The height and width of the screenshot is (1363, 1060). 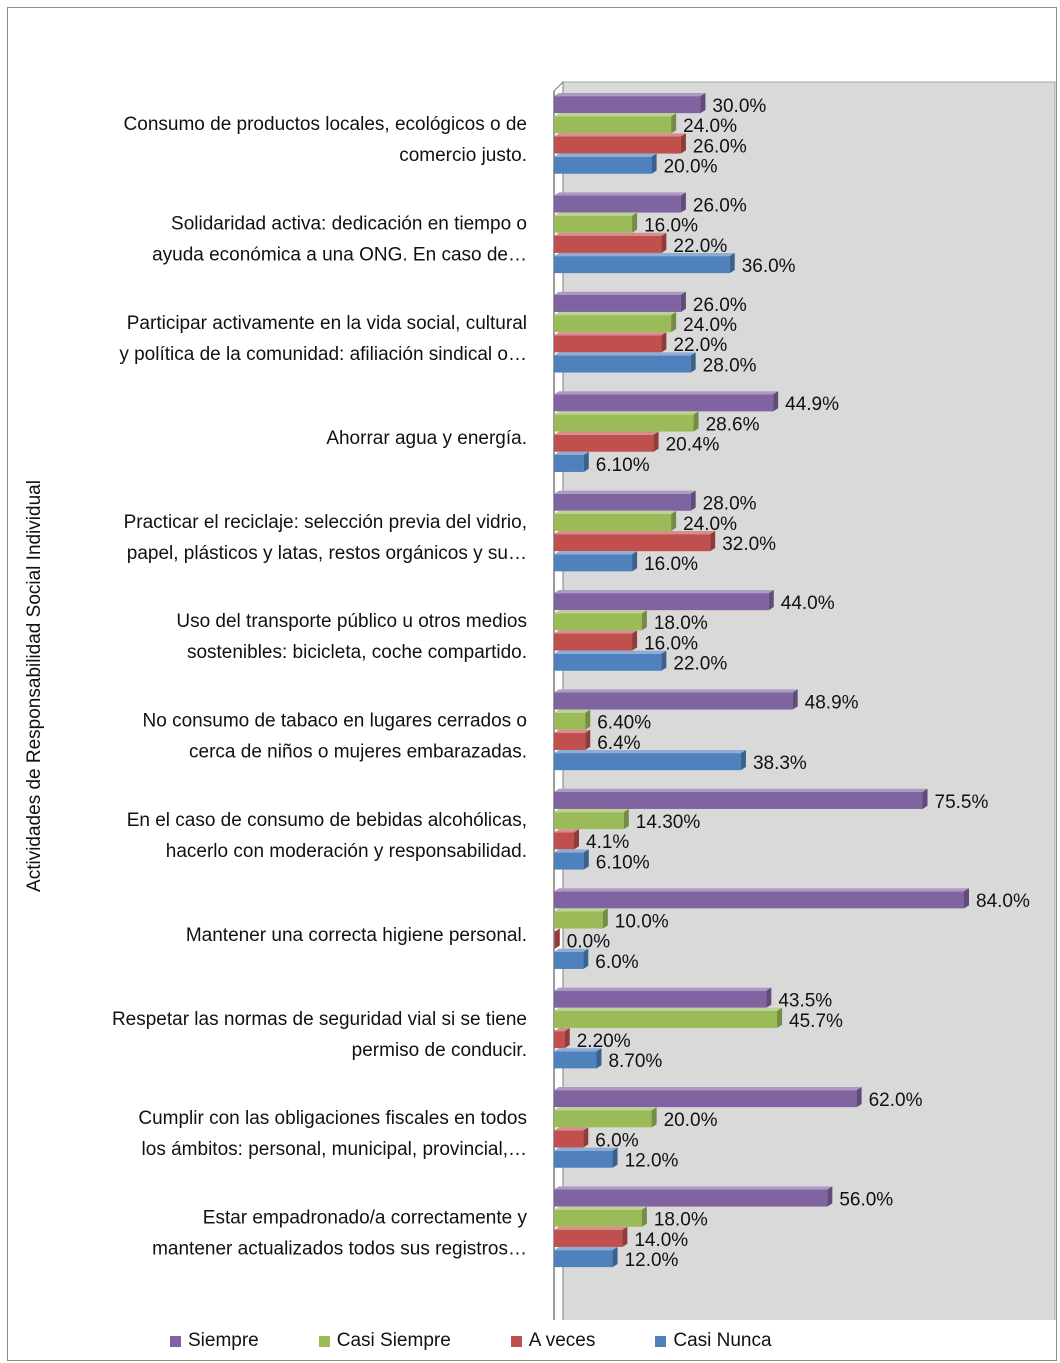 I want to click on data-label: 75.5%, so click(x=962, y=802).